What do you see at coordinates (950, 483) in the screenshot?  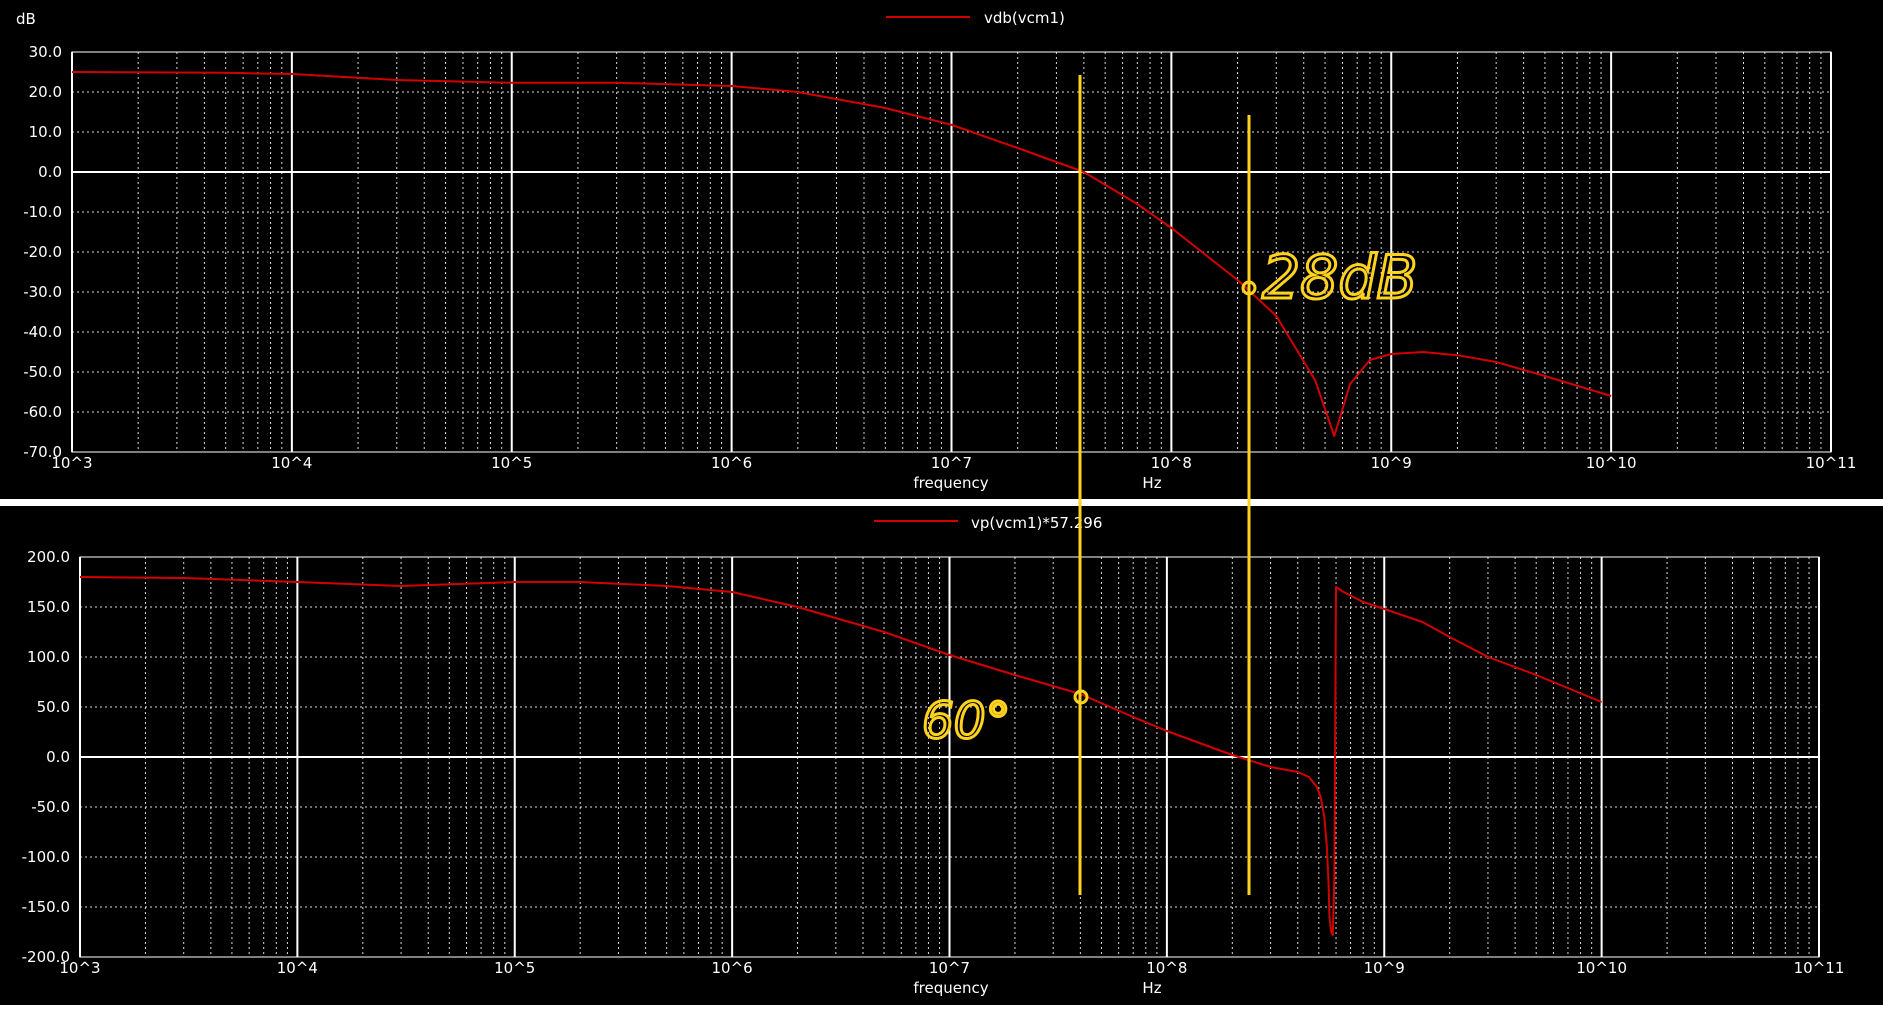 I see `x-axis-title-magnitude: frequency` at bounding box center [950, 483].